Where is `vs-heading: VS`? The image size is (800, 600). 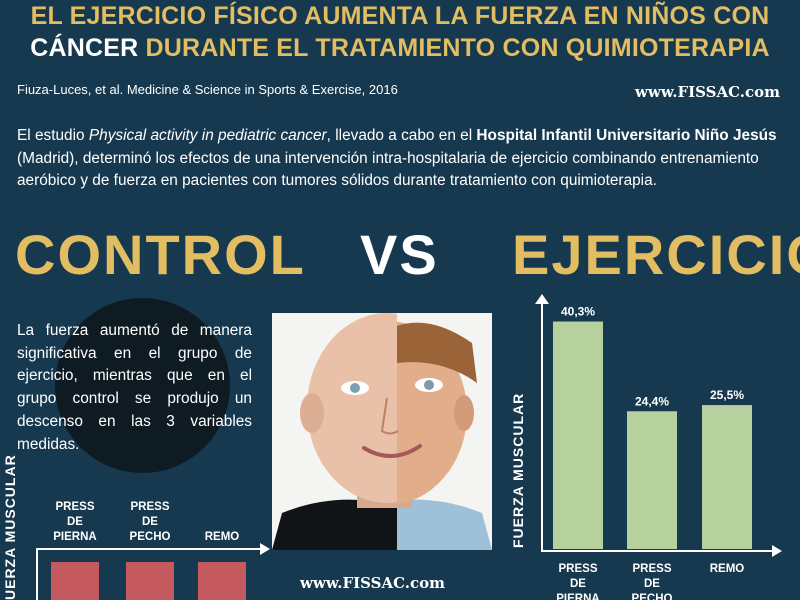
vs-heading: VS is located at coordinates (399, 254).